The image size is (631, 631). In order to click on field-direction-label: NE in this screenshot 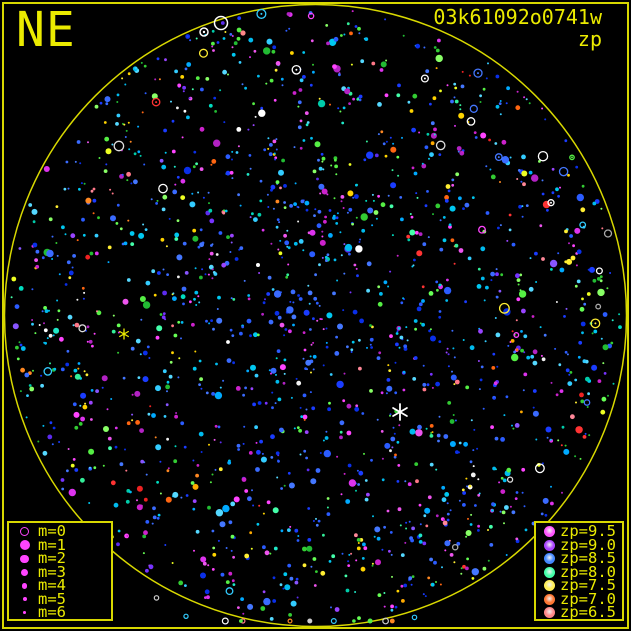, I will do `click(46, 30)`.